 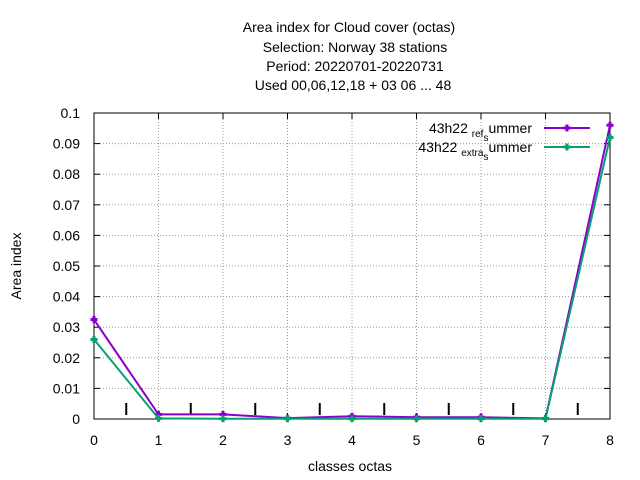 I want to click on x-tick-label: 5, so click(x=417, y=440).